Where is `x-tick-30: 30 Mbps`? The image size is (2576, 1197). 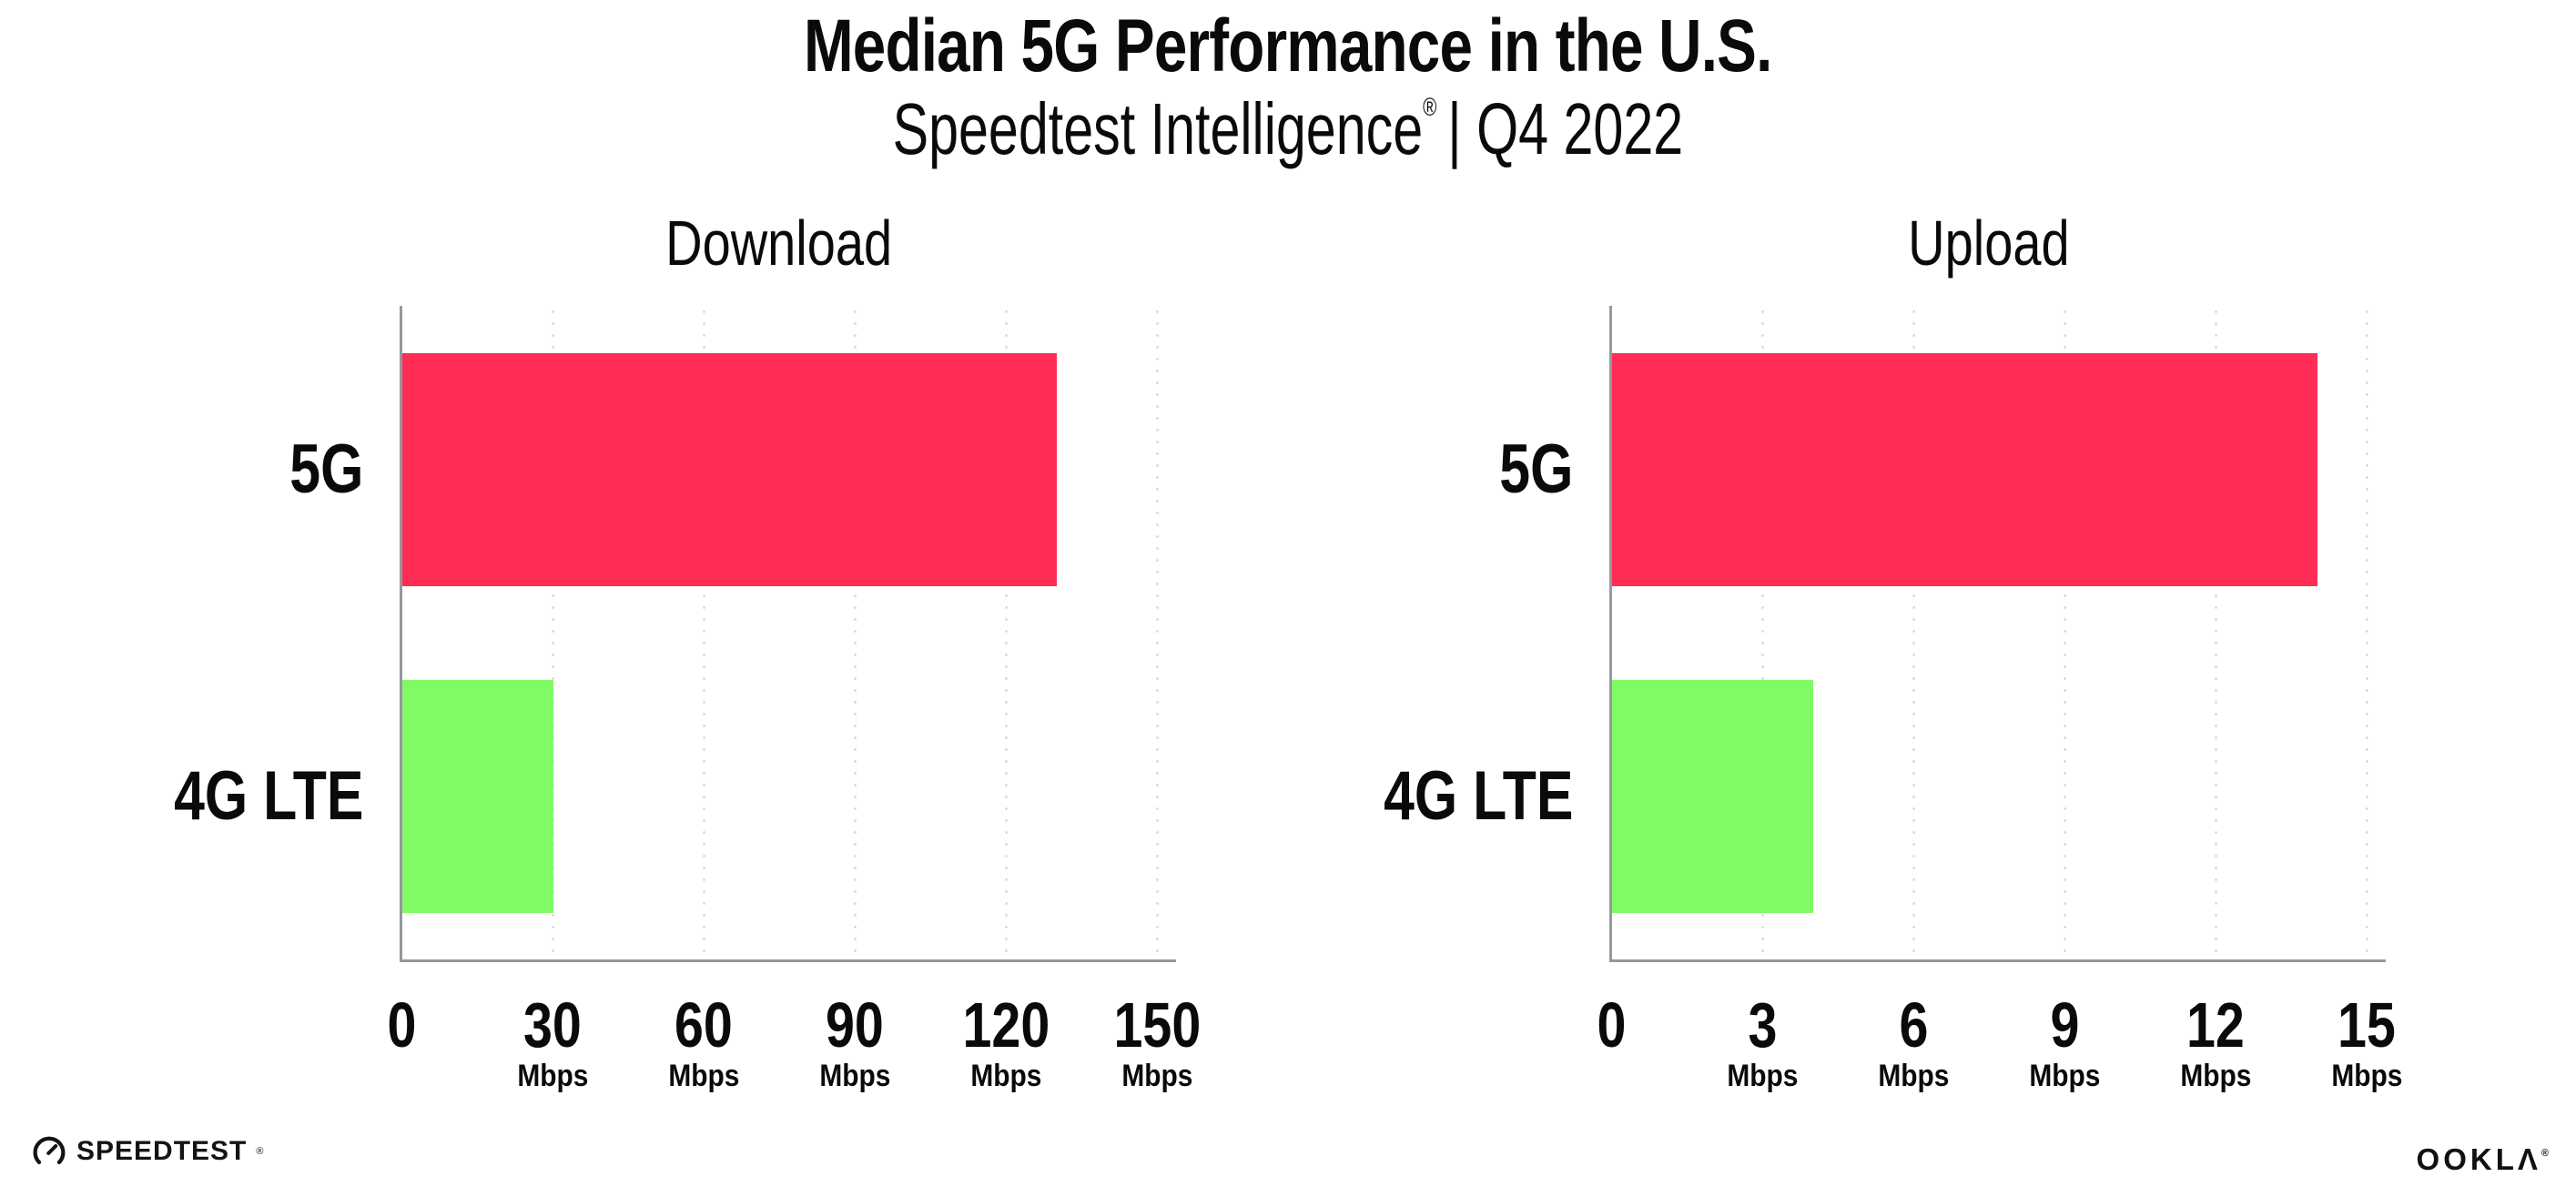 x-tick-30: 30 Mbps is located at coordinates (552, 1041).